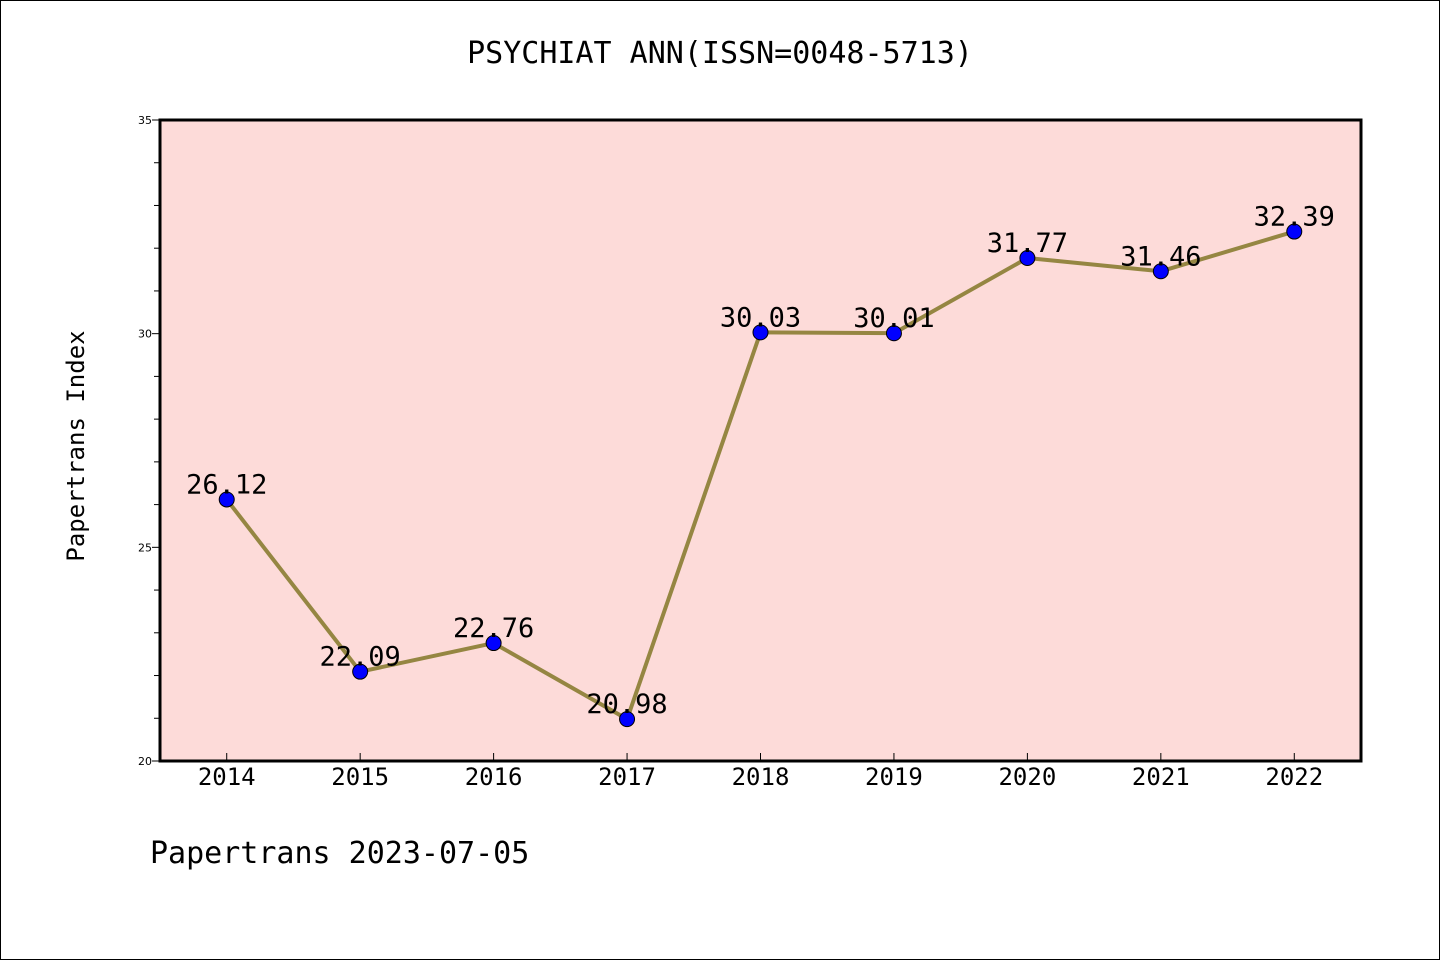 The image size is (1440, 960). Describe the element at coordinates (494, 777) in the screenshot. I see `x-tick-label: 2016` at that location.